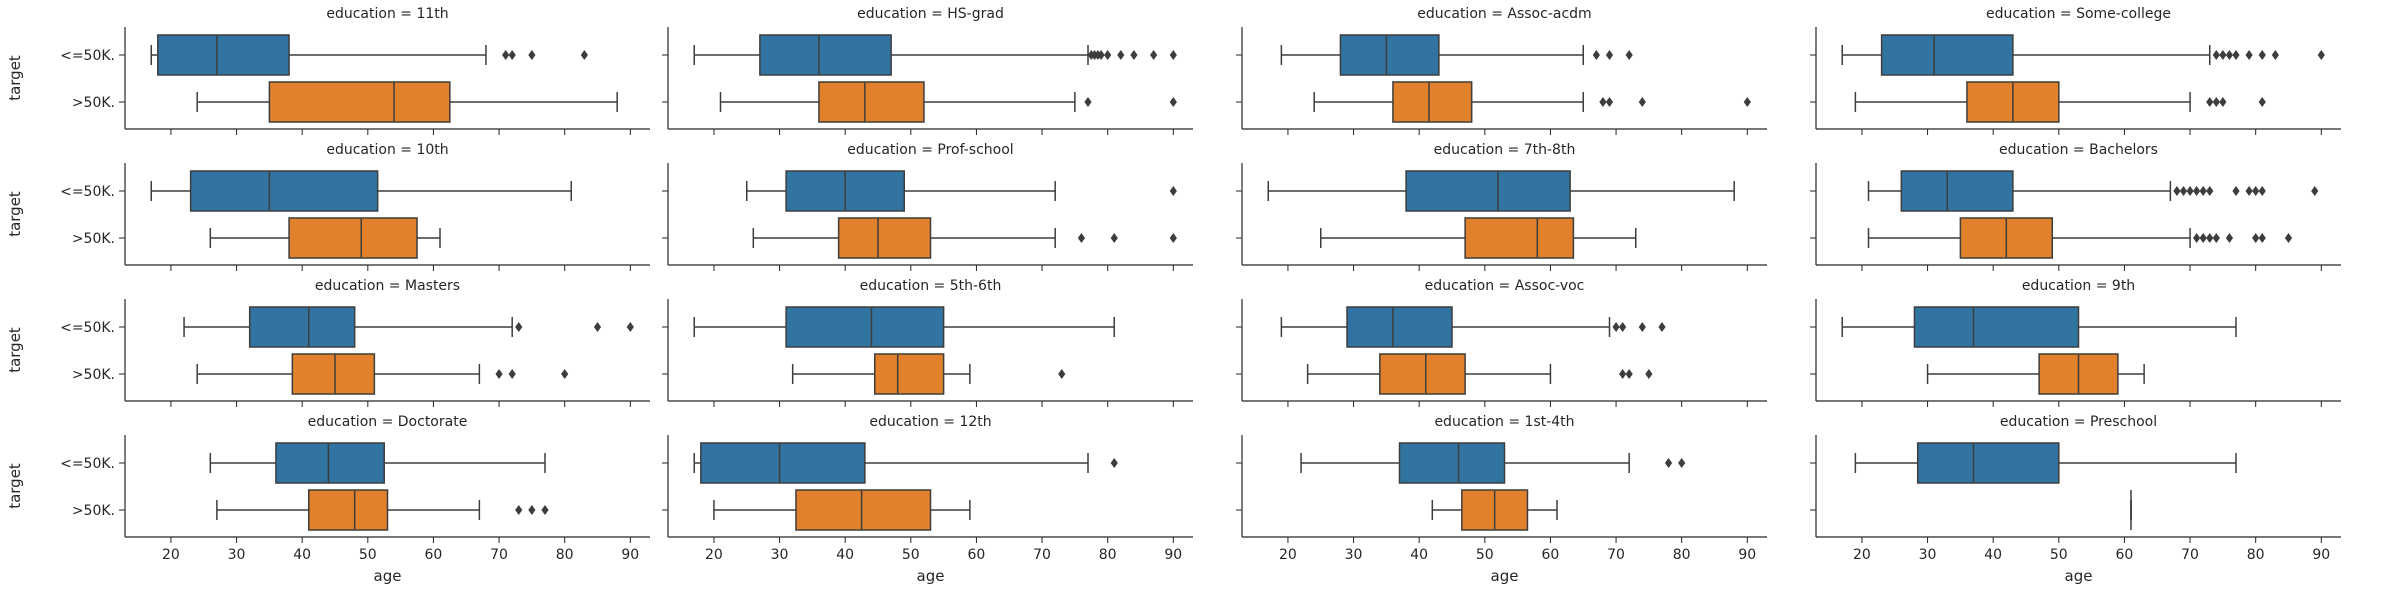 Image resolution: width=2389 pixels, height=594 pixels. Describe the element at coordinates (1504, 14) in the screenshot. I see `facet-title: education = Assoc-acdm` at that location.